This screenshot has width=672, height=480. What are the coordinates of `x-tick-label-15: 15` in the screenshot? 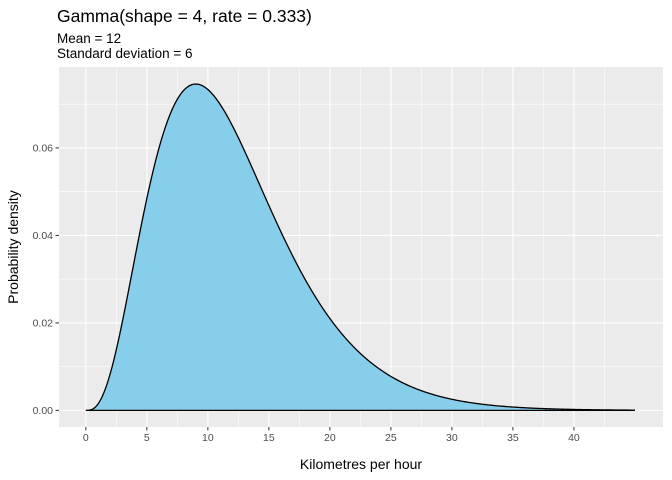 It's located at (269, 438).